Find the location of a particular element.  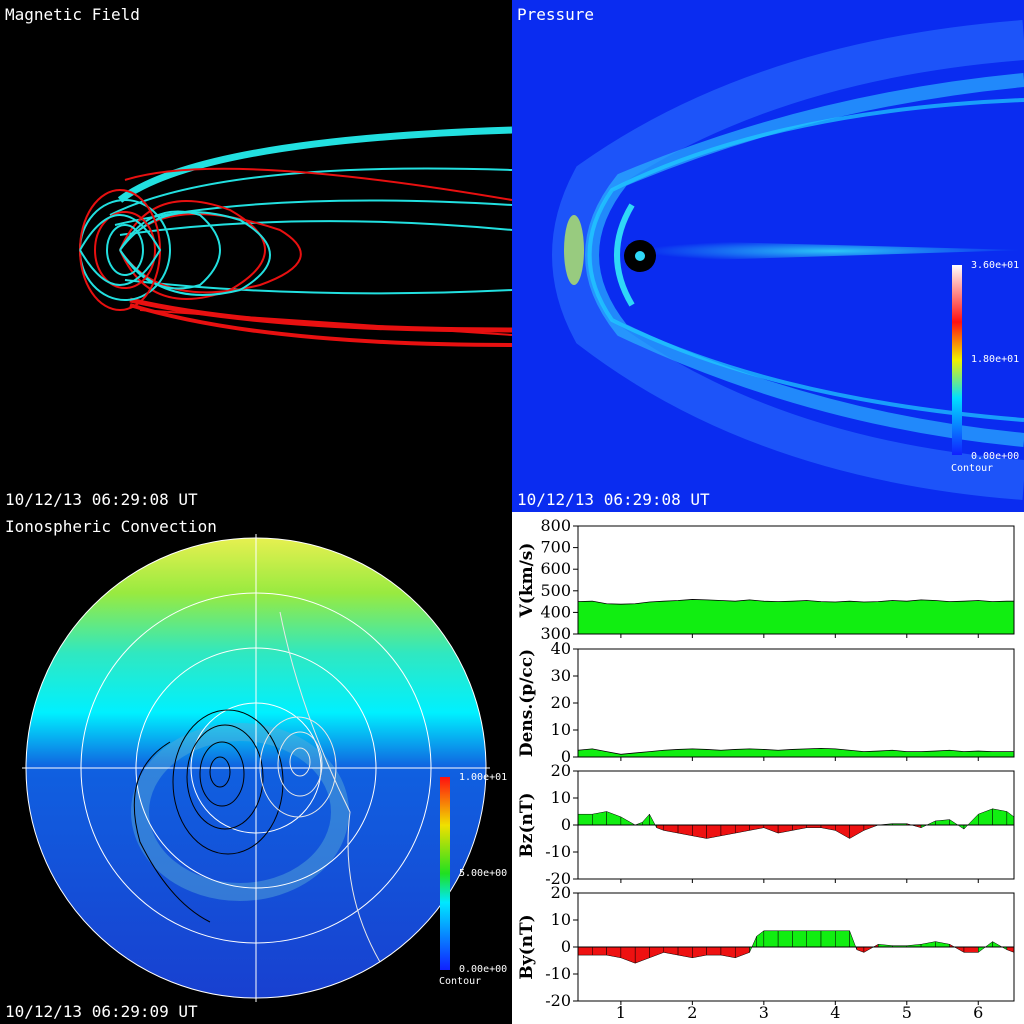

y-tick-label: 500 is located at coordinates (555, 590).